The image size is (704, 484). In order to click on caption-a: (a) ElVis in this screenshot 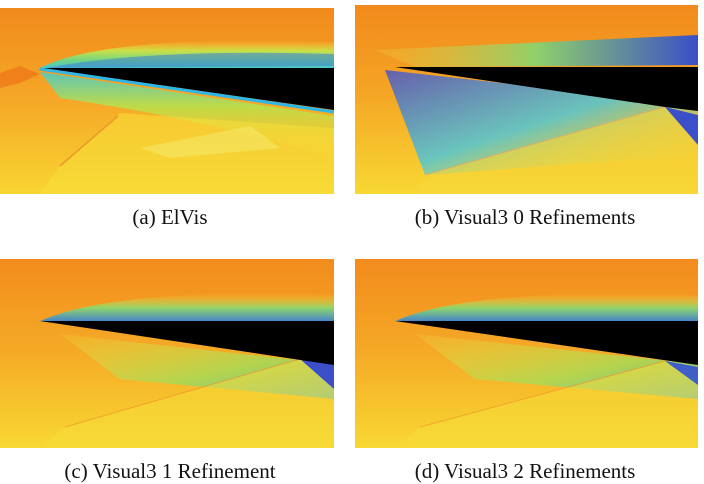, I will do `click(170, 217)`.